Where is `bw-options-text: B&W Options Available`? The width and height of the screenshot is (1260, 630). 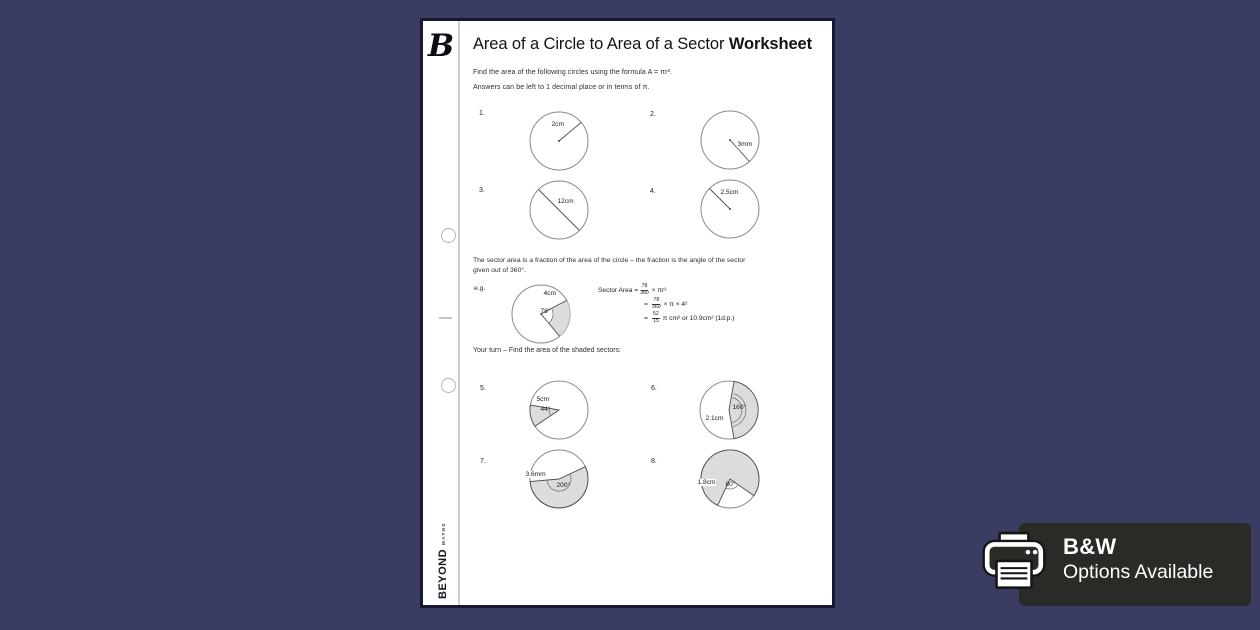 bw-options-text: B&W Options Available is located at coordinates (1138, 559).